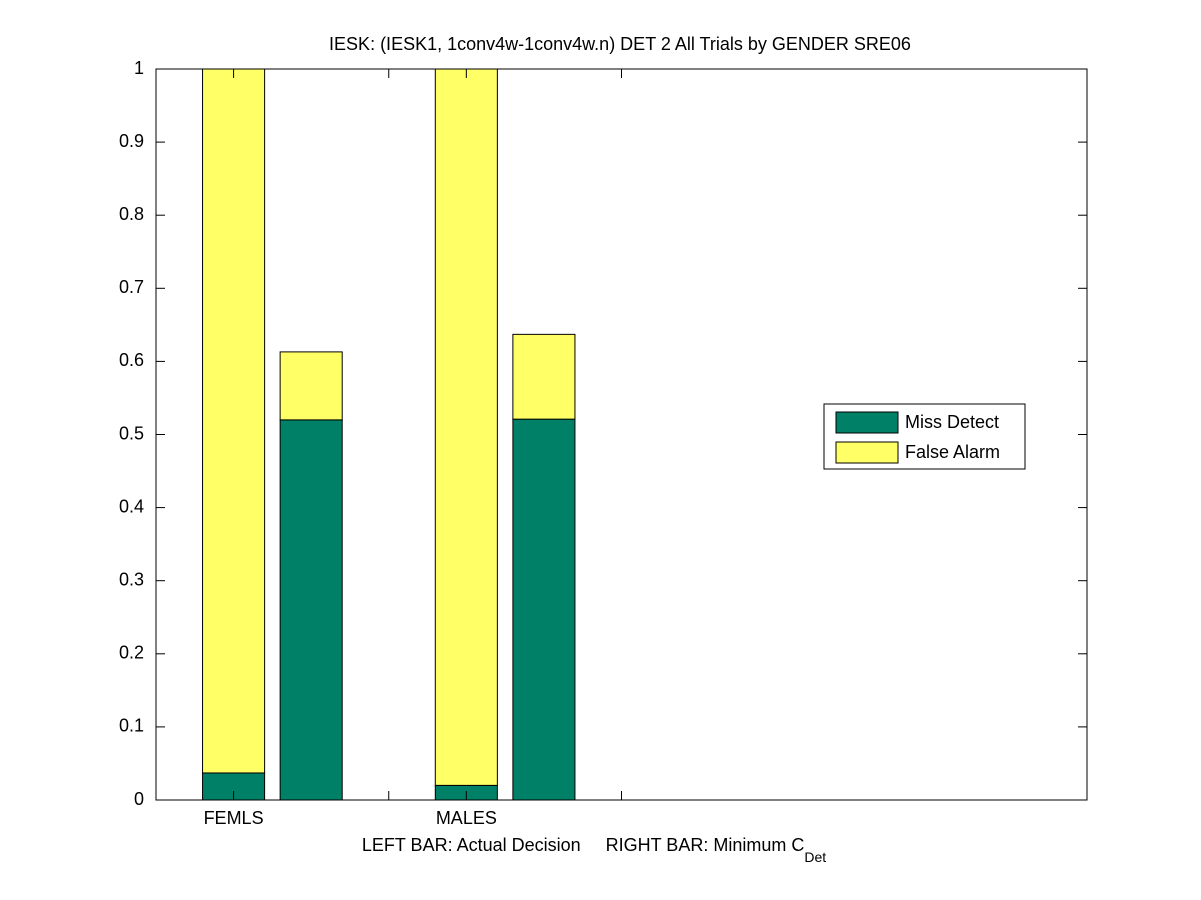  Describe the element at coordinates (952, 422) in the screenshot. I see `legend-label: Miss Detect` at that location.